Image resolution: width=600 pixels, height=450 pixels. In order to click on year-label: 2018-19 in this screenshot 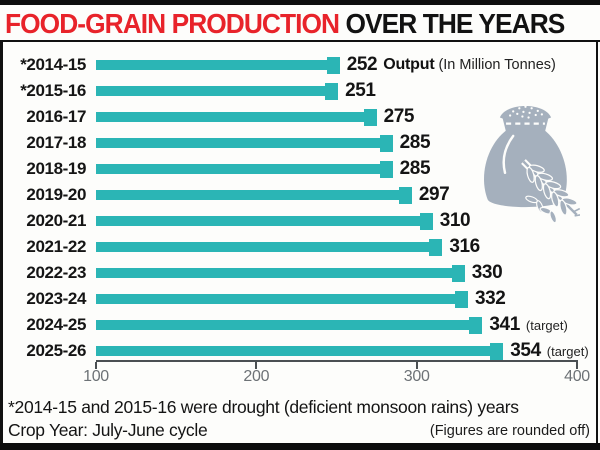, I will do `click(56, 168)`.